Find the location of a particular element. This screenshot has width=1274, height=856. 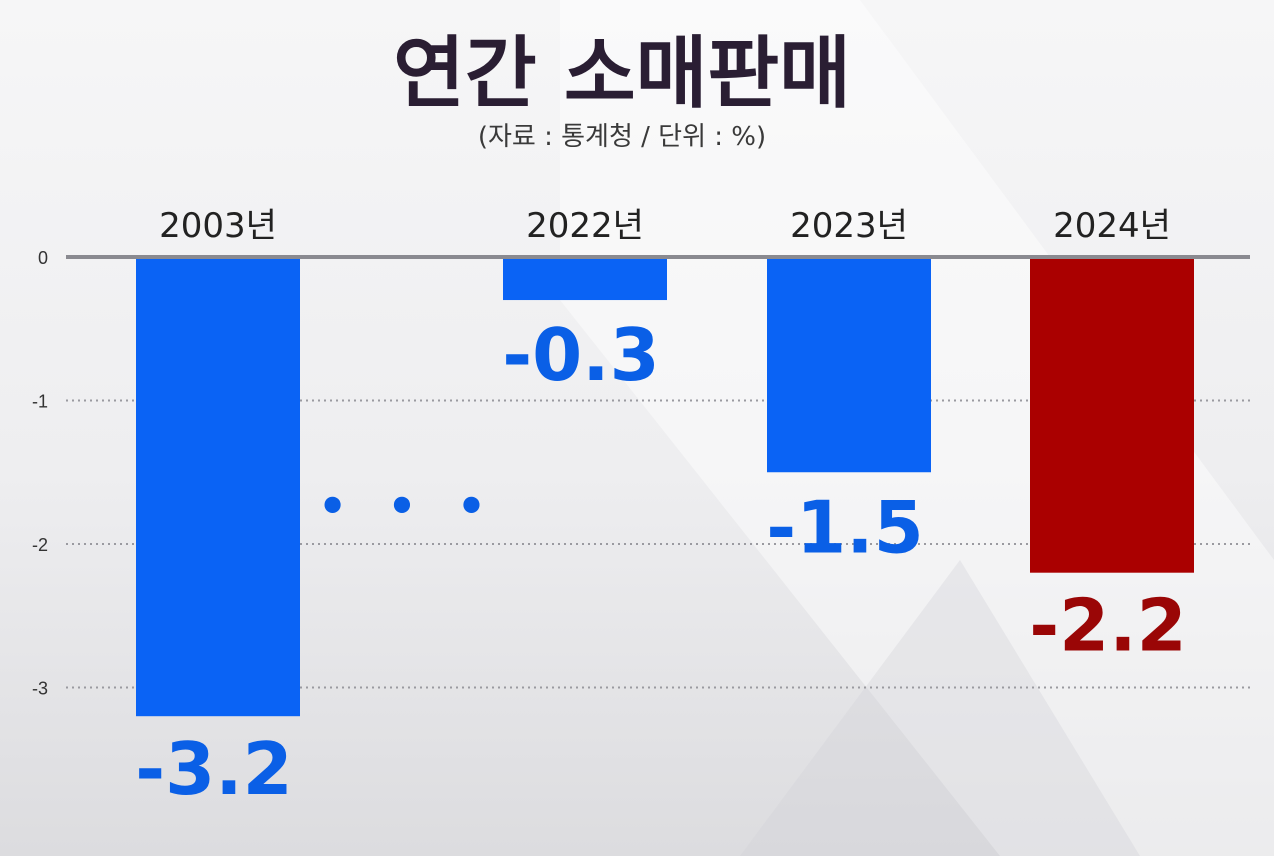

y-tick-label: 0 is located at coordinates (43, 258).